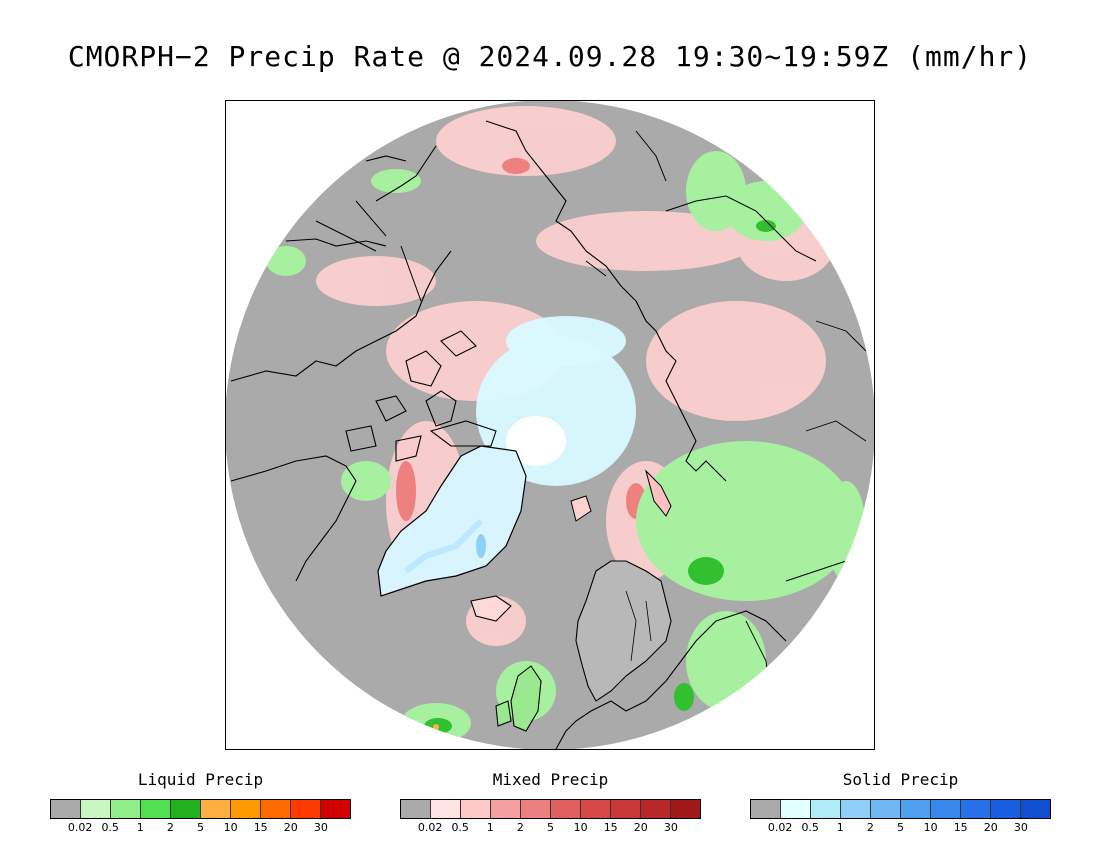 The width and height of the screenshot is (1100, 850). What do you see at coordinates (550, 779) in the screenshot?
I see `legend-title: Mixed Precip` at bounding box center [550, 779].